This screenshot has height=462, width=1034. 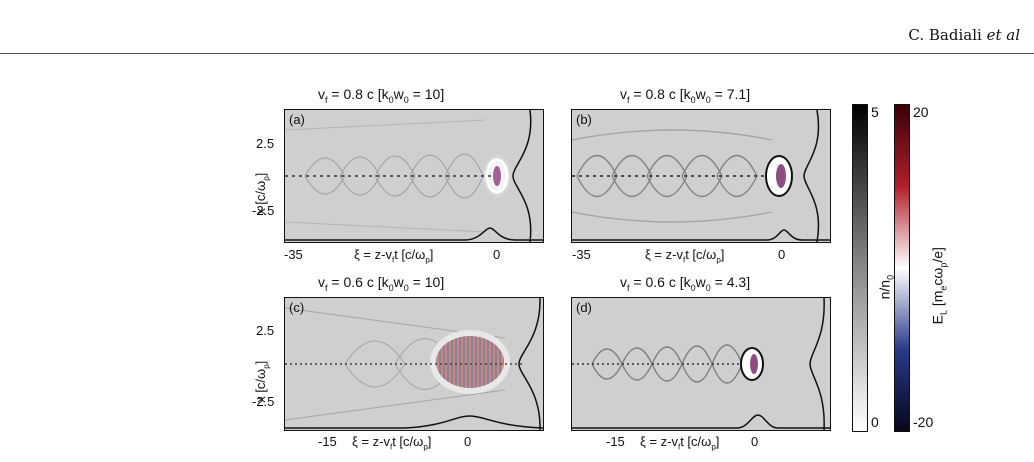 What do you see at coordinates (468, 441) in the screenshot?
I see `panel-c-xtick-zero: 0` at bounding box center [468, 441].